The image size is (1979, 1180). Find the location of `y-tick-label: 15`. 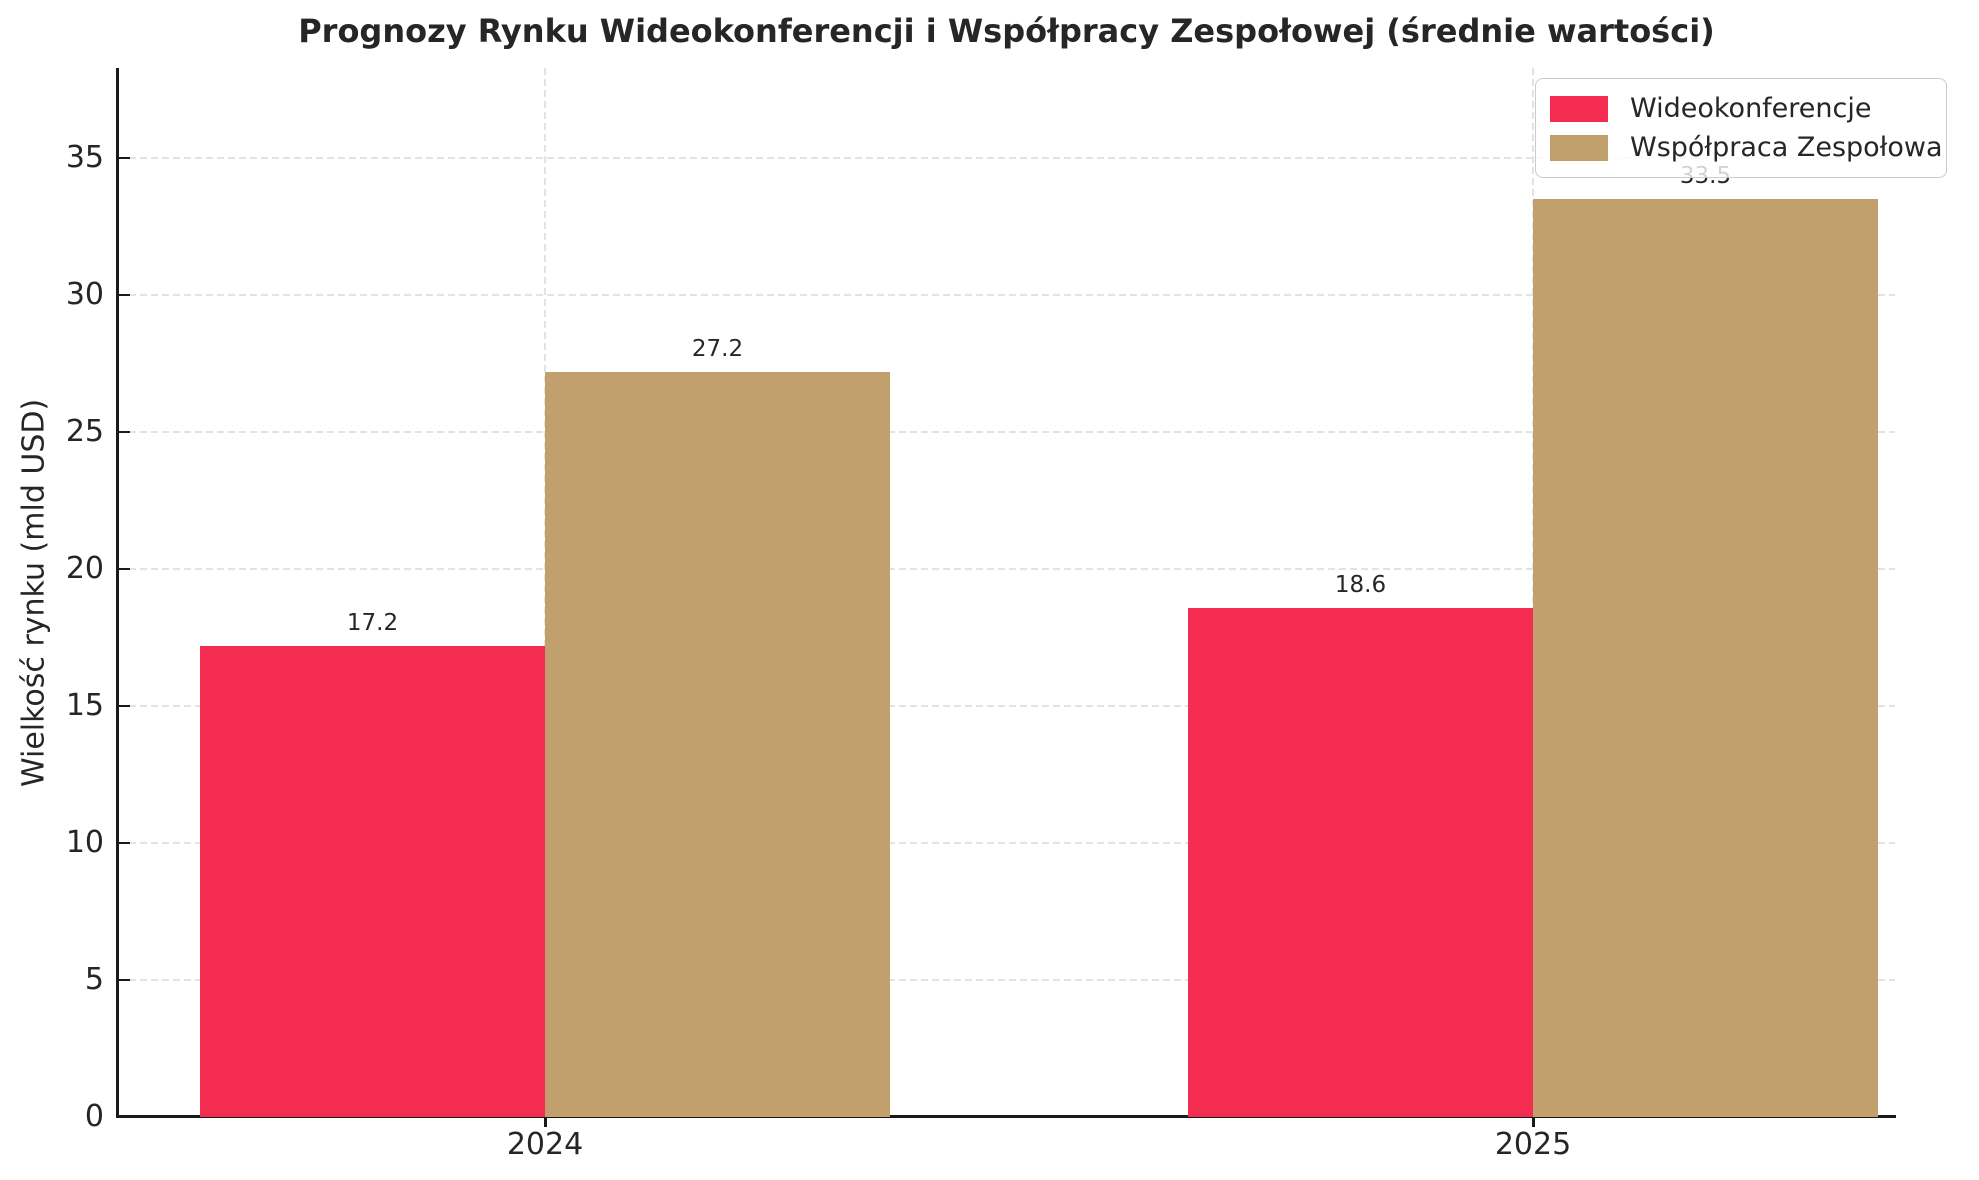

y-tick-label: 15 is located at coordinates (84, 706).